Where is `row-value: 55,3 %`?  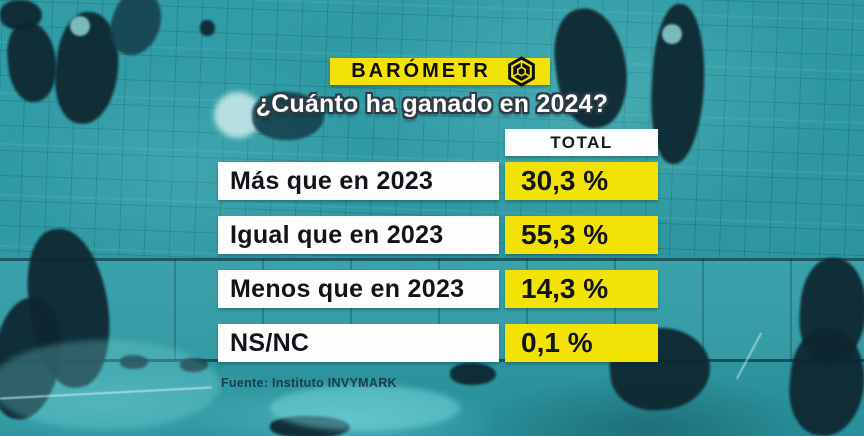
row-value: 55,3 % is located at coordinates (581, 235).